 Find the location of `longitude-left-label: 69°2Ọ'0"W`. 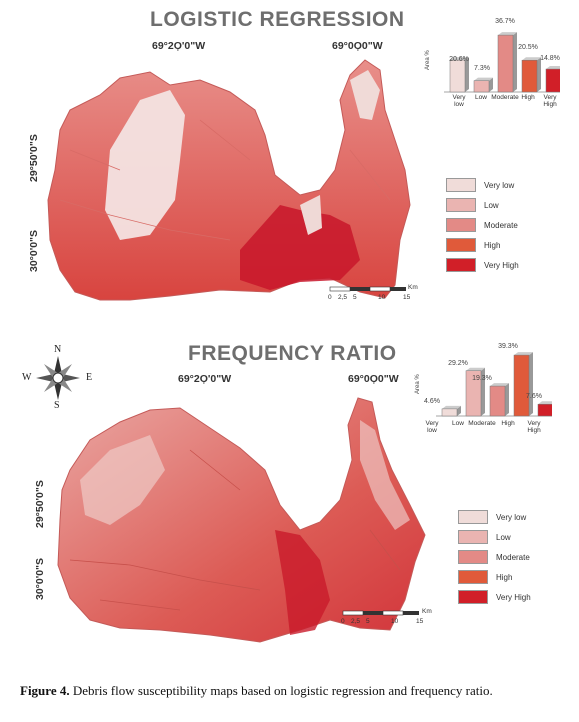

longitude-left-label: 69°2Ọ'0"W is located at coordinates (179, 46).